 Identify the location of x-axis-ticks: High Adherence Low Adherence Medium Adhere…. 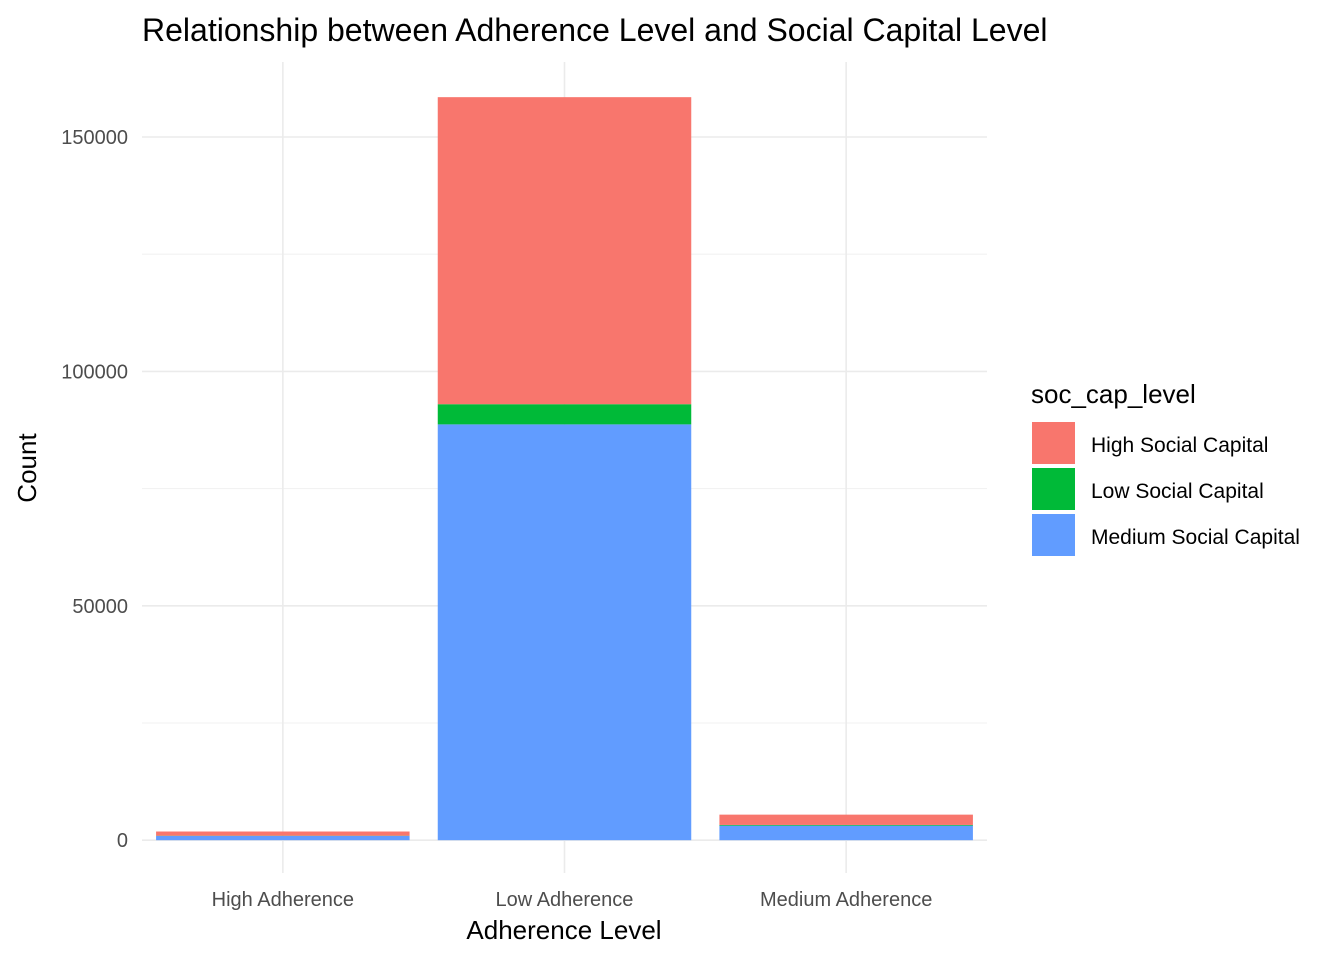
(572, 900).